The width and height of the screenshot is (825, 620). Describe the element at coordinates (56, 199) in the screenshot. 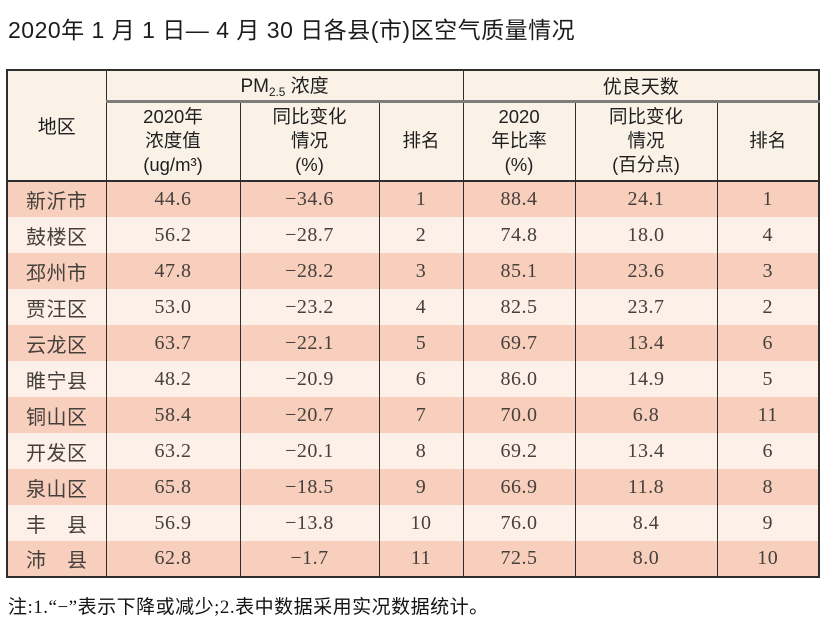

I see `cell-region: 新沂市` at that location.